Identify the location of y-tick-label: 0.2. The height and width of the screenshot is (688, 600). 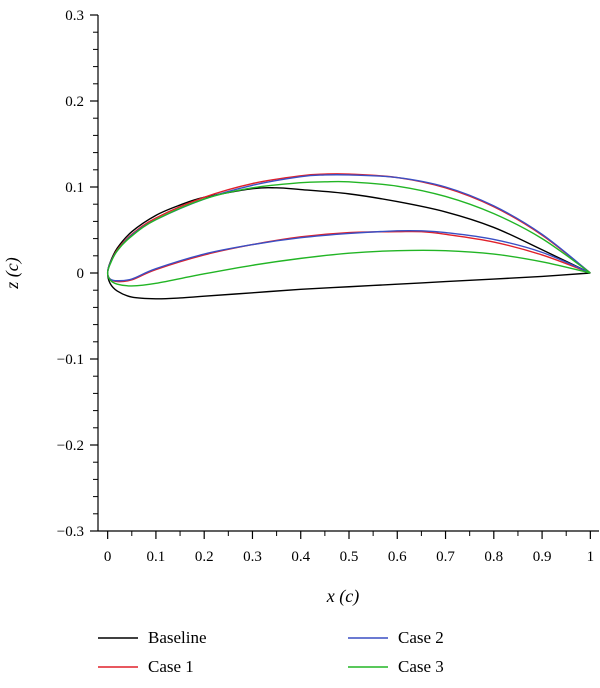
(74, 102).